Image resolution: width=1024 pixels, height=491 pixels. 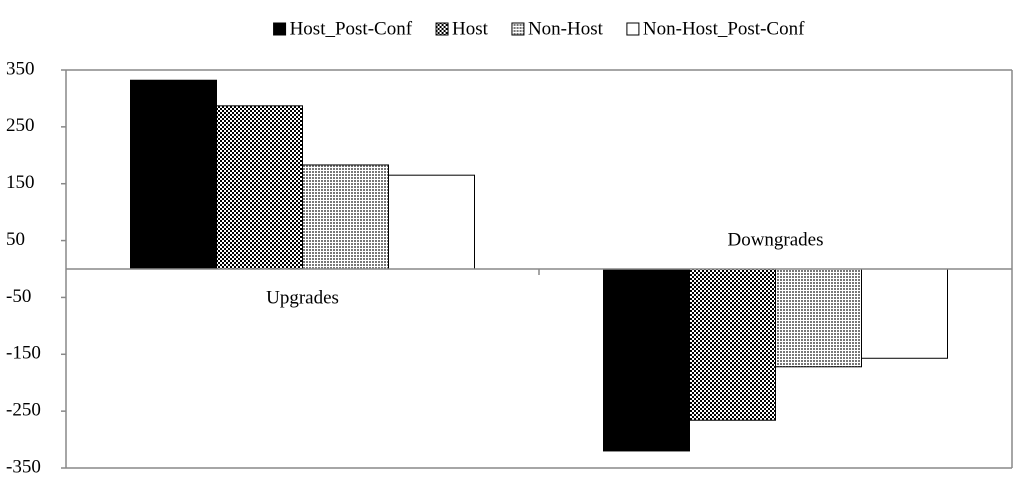 I want to click on category-label: Upgrades, so click(x=302, y=297).